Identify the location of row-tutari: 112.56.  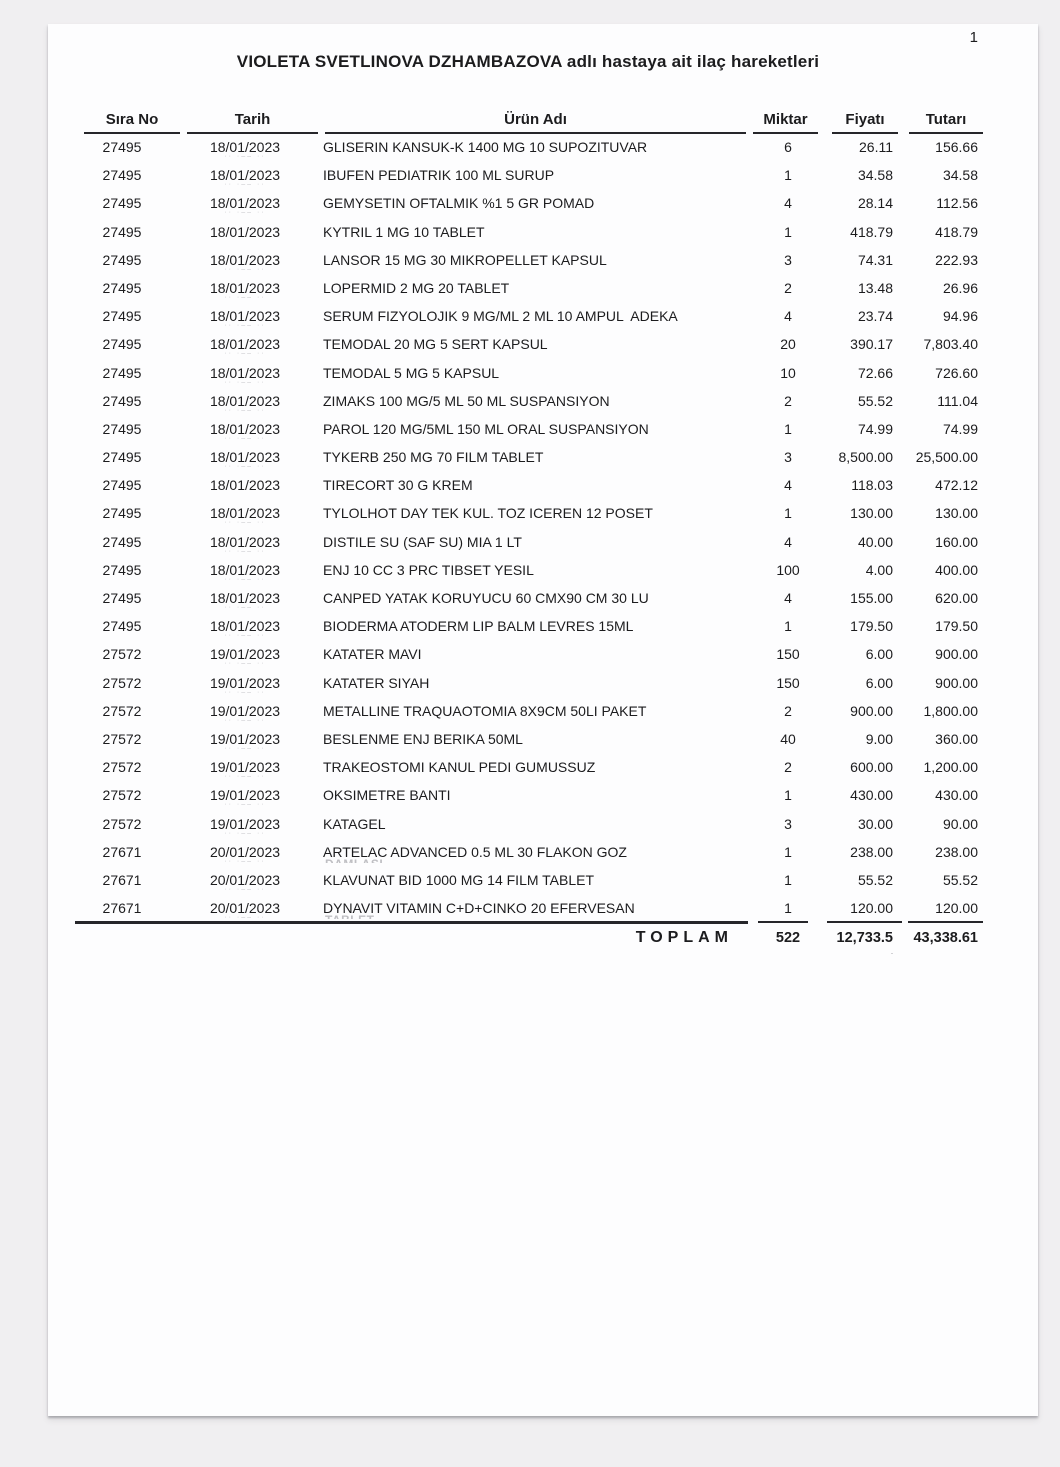
(957, 203).